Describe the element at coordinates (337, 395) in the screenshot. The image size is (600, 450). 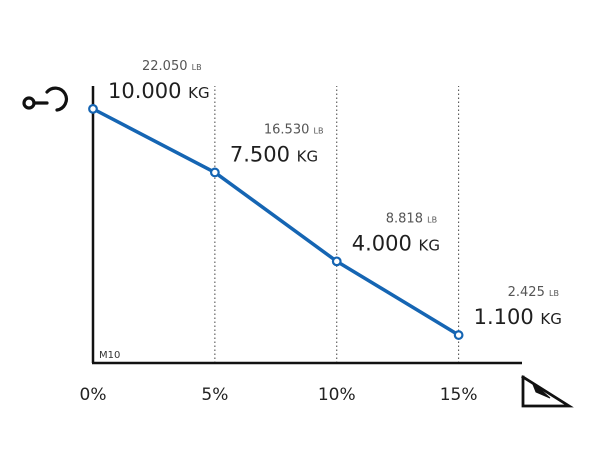
I see `x-tick-label: 10%` at that location.